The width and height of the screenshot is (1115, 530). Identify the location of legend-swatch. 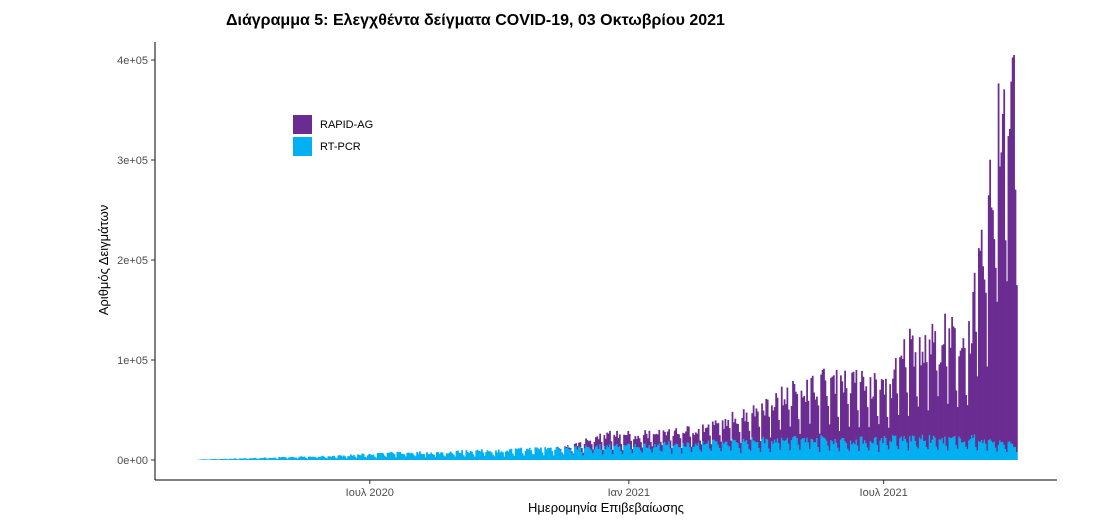
(302, 124).